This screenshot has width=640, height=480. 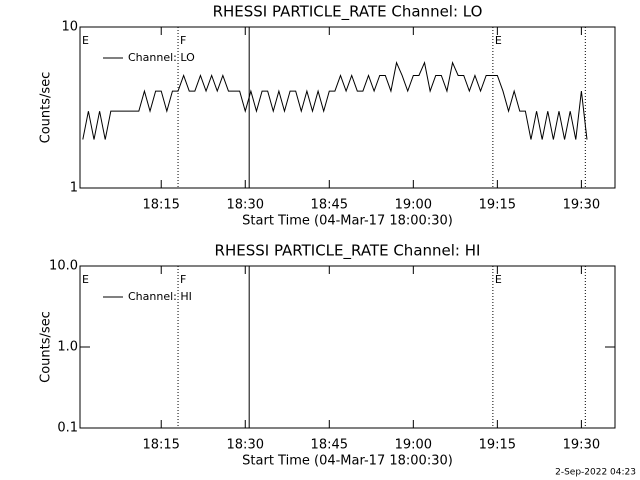 I want to click on y-tick-label: 1.0, so click(x=67, y=347).